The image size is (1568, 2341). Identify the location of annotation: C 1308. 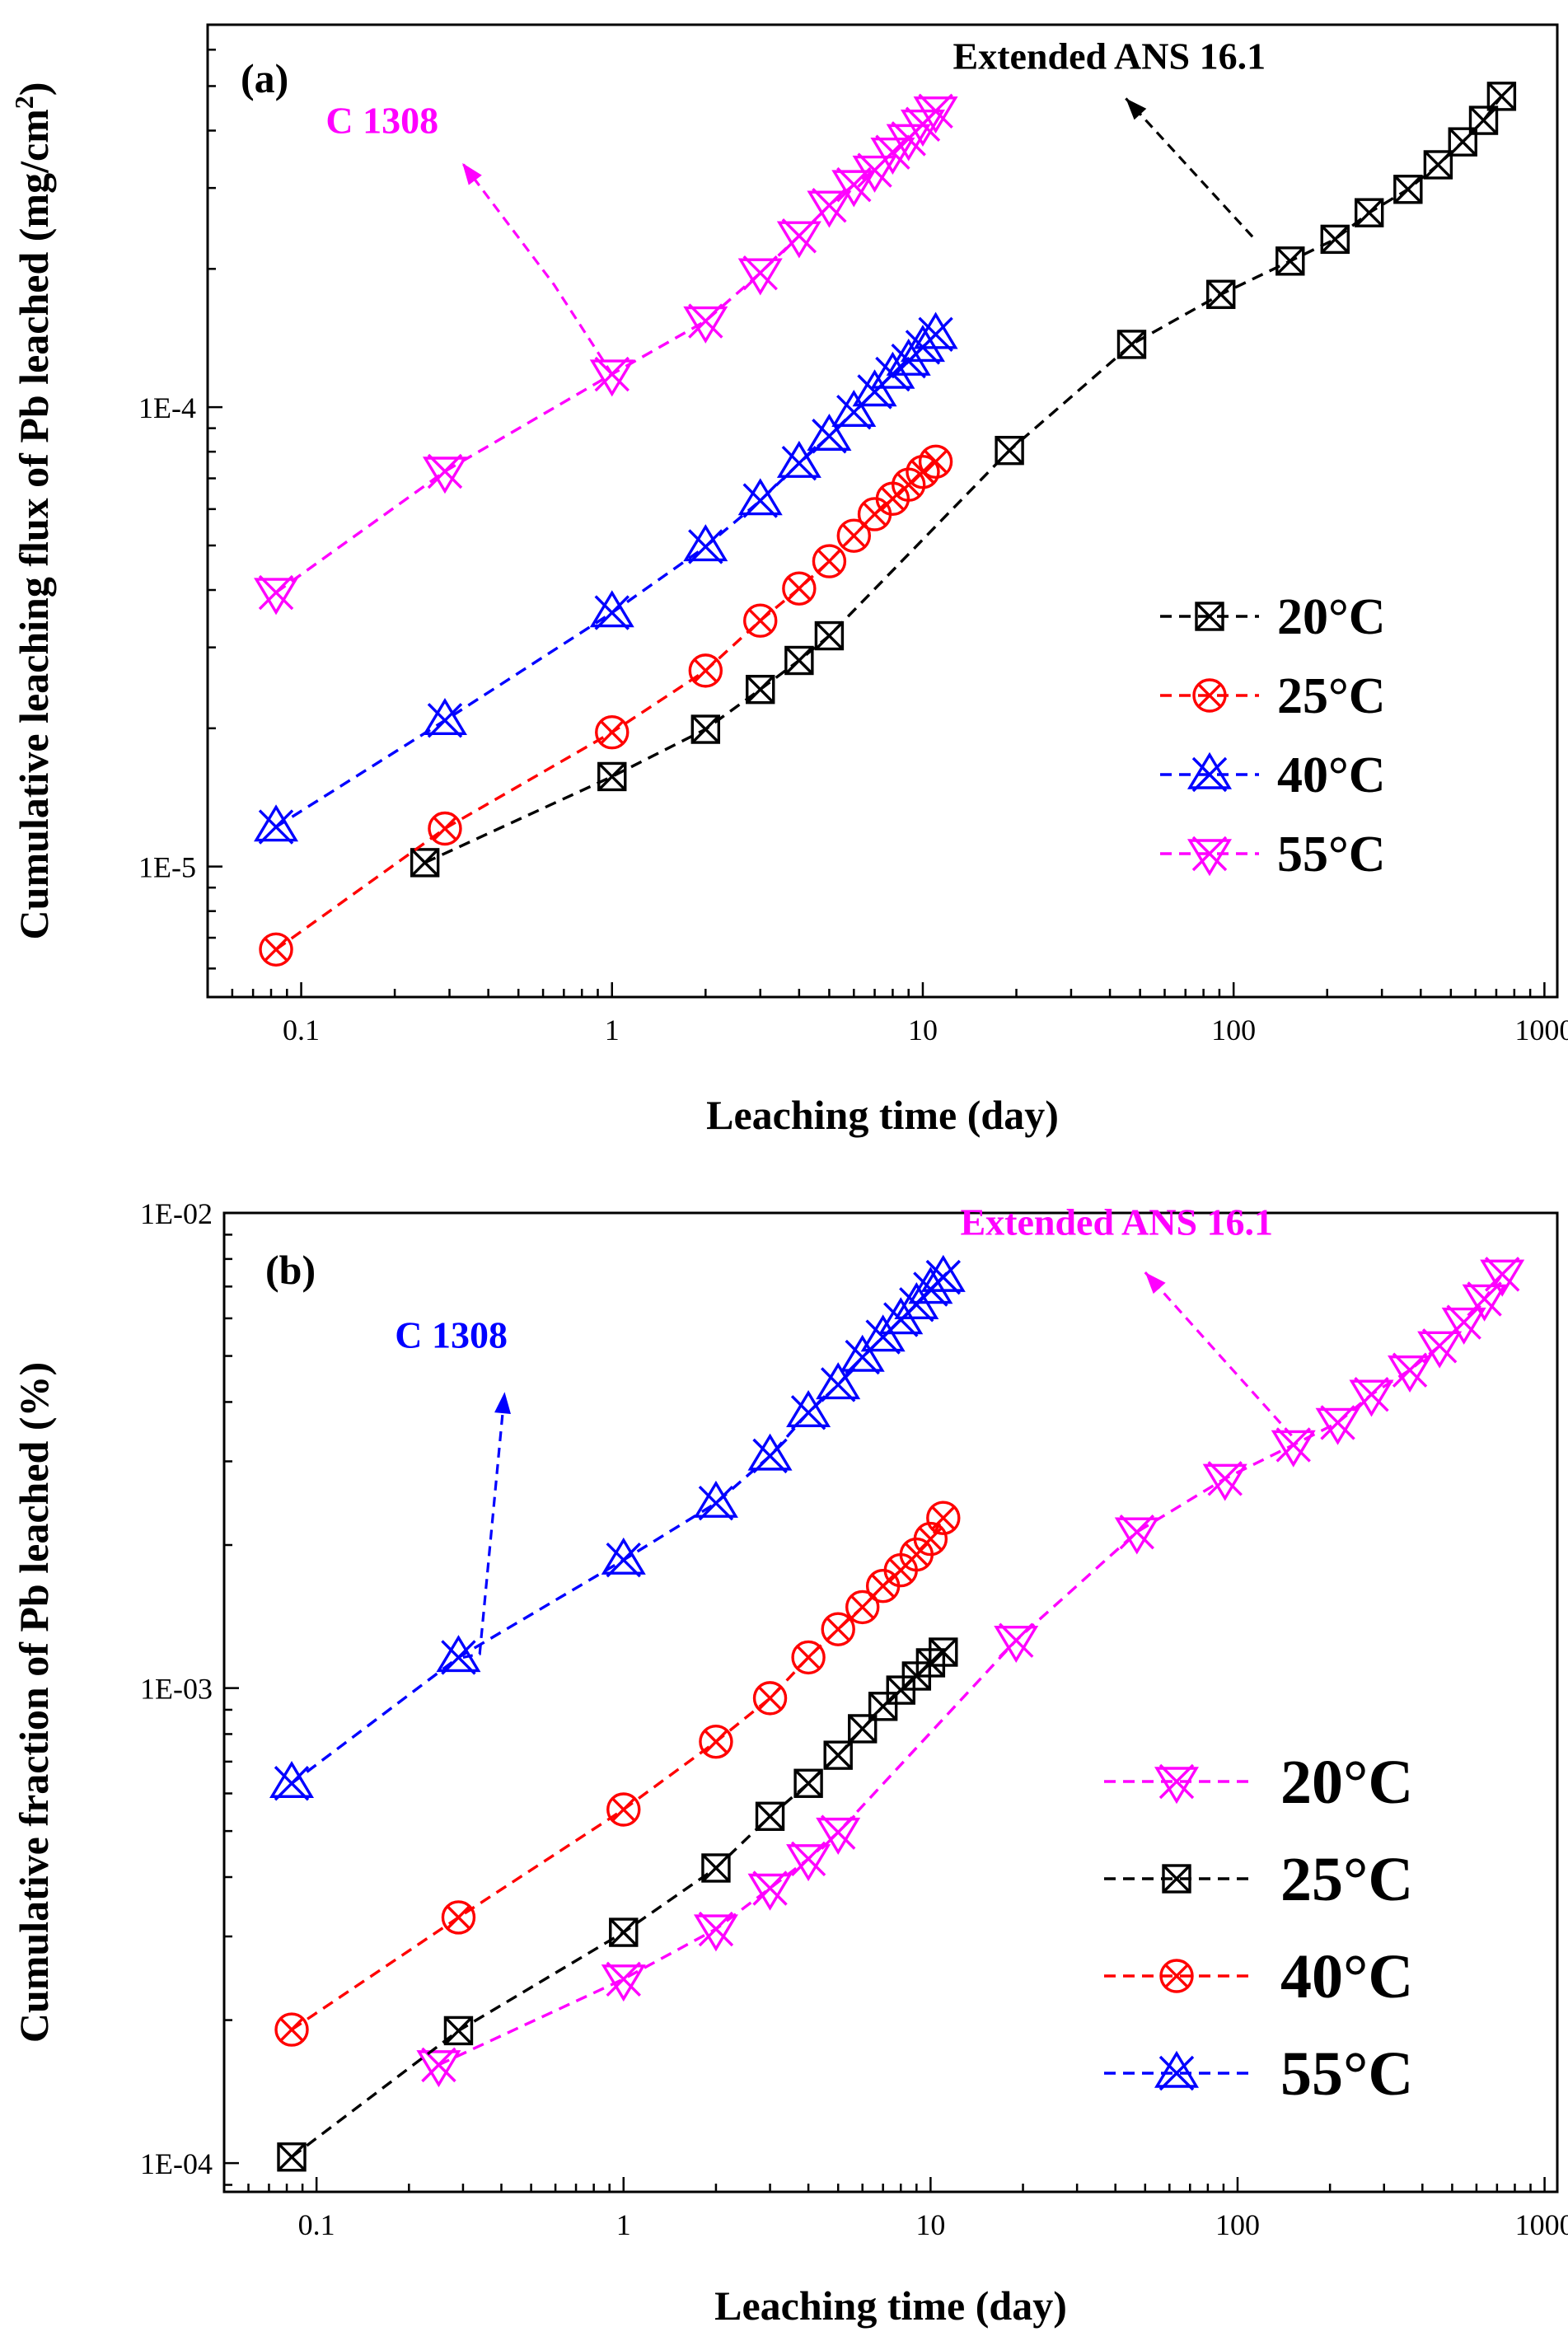
(453, 1487).